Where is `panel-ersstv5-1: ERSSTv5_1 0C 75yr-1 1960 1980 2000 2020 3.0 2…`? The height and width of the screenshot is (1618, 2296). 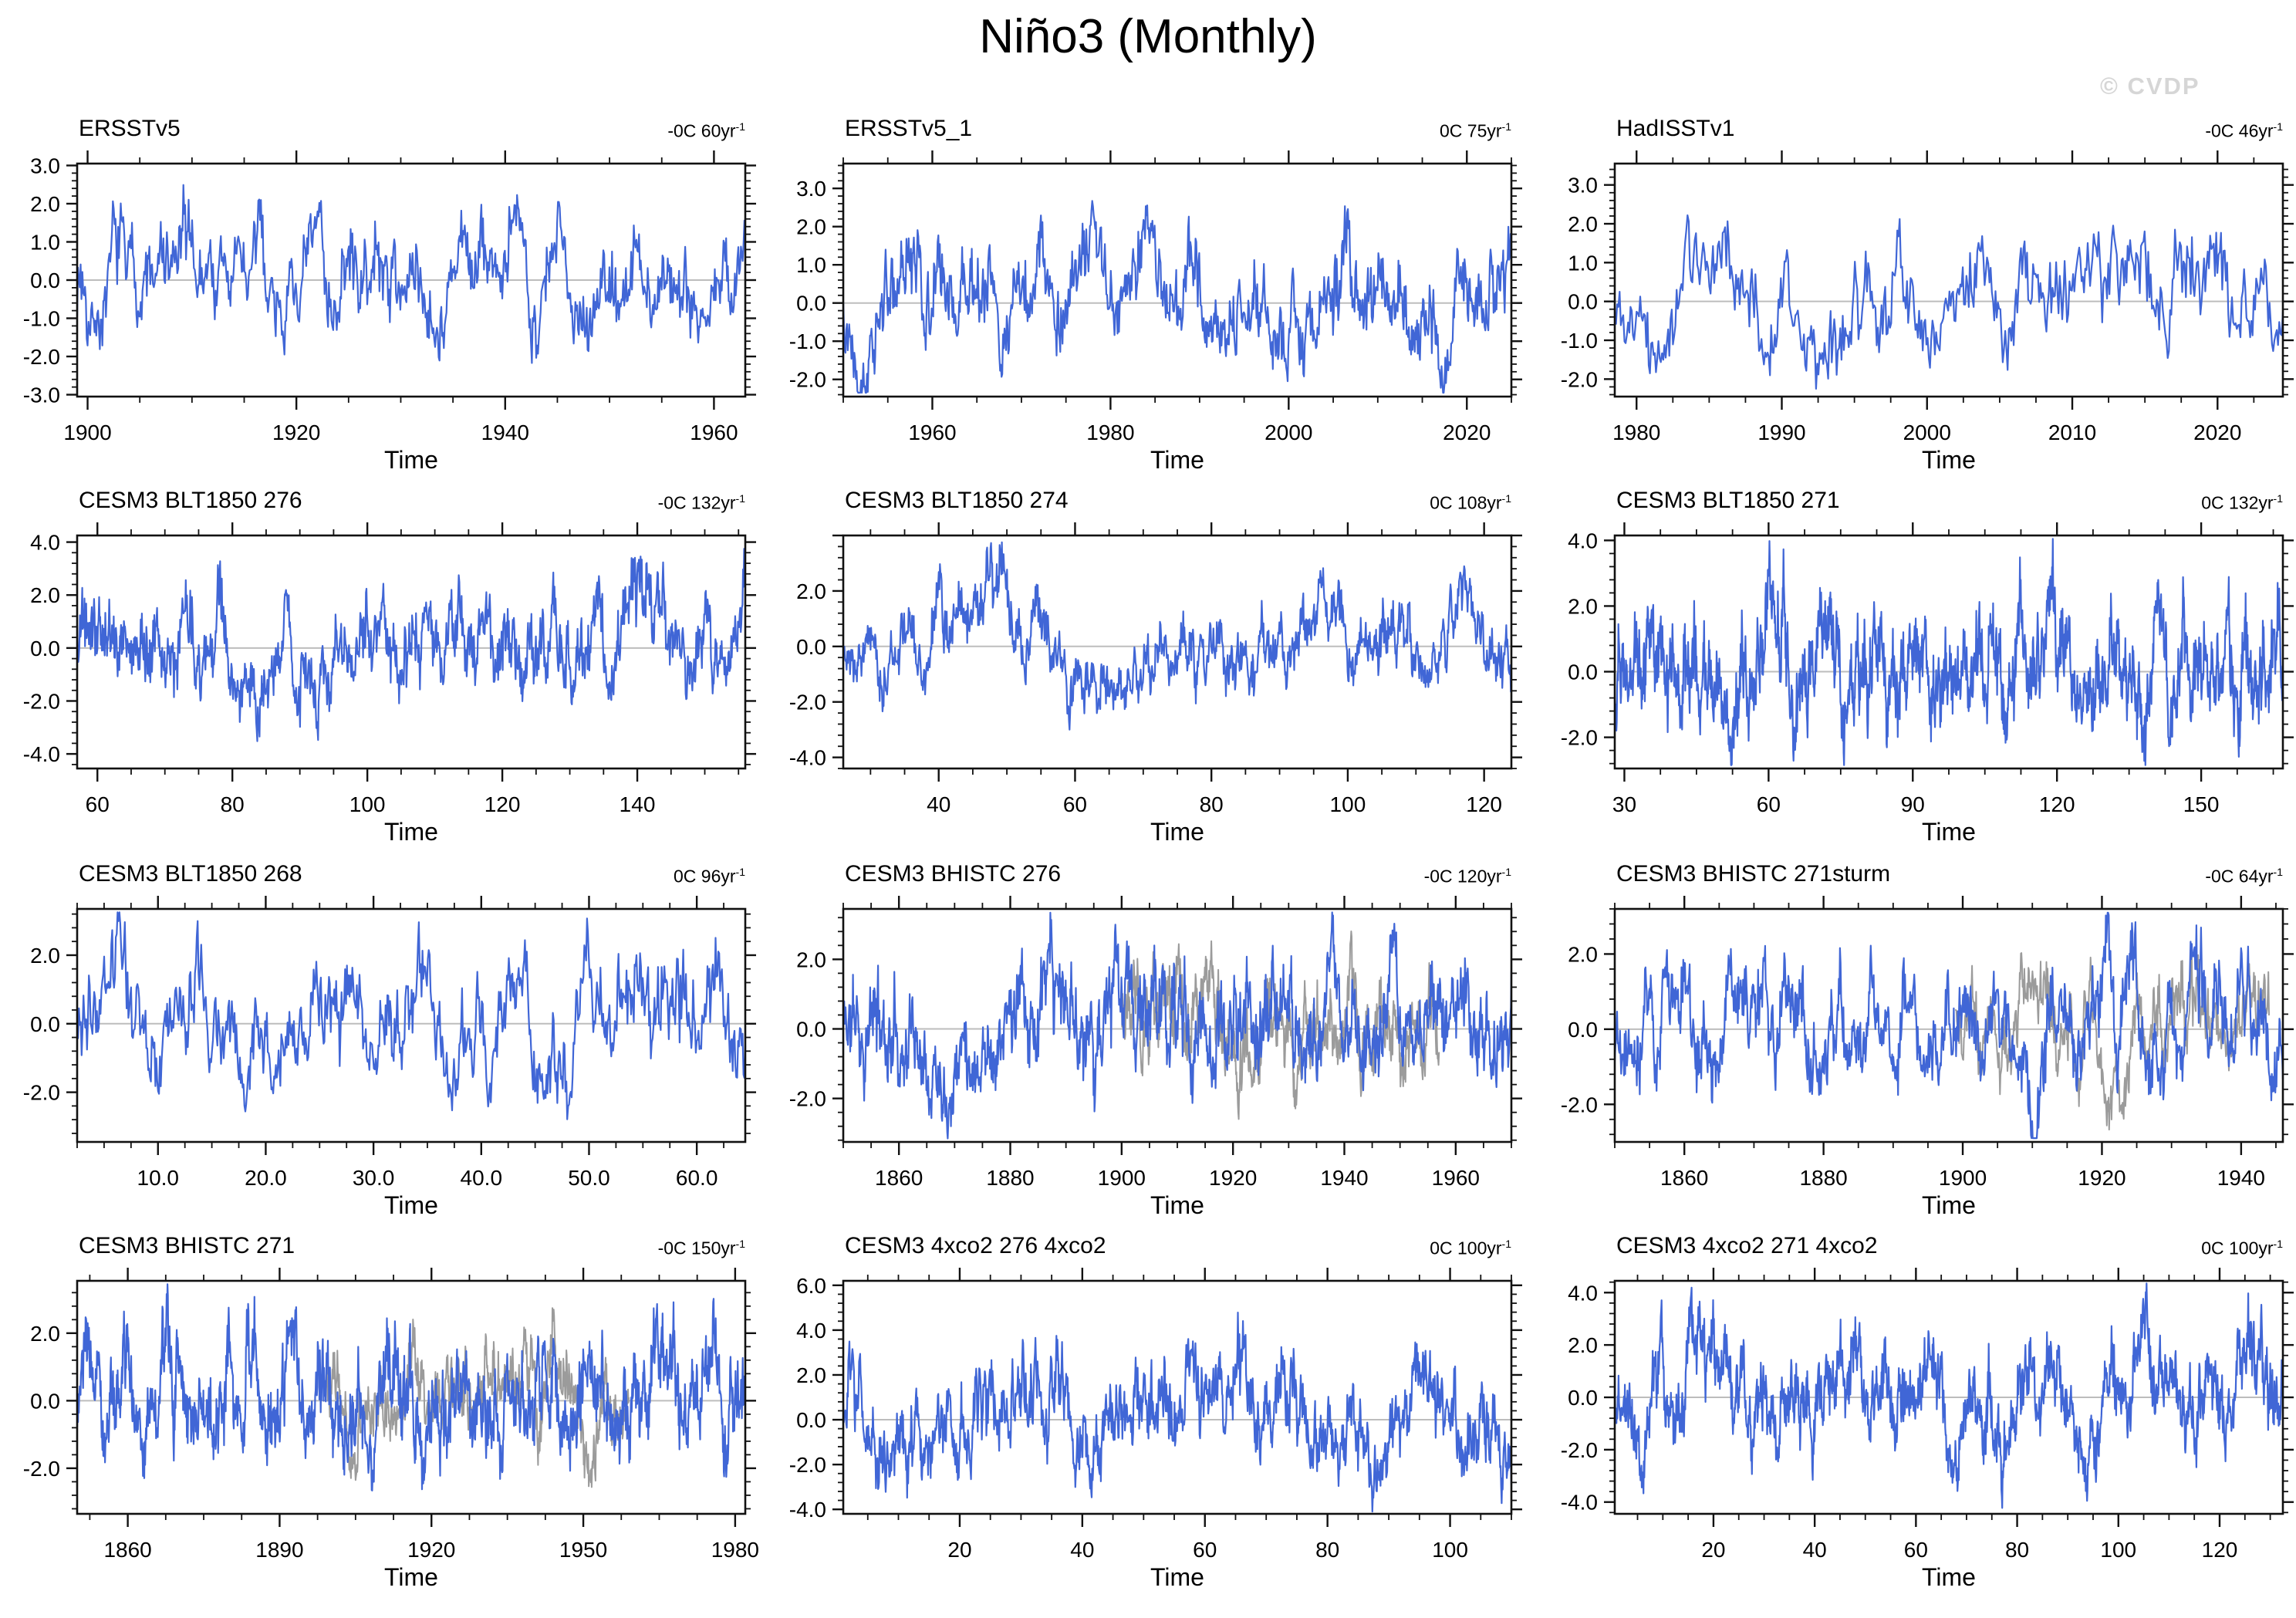 panel-ersstv5-1: ERSSTv5_1 0C 75yr-1 1960 1980 2000 2020 3.0 2… is located at coordinates (1151, 301).